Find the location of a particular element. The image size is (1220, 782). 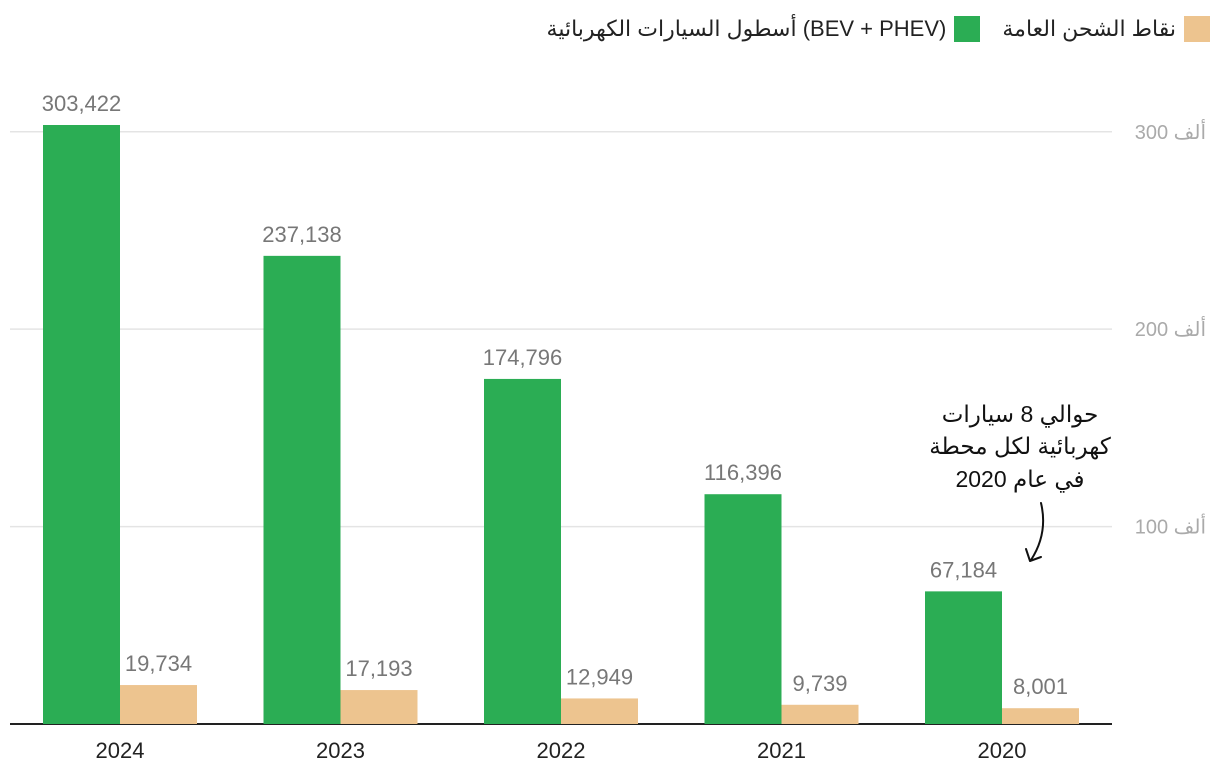

data-label-charging_points: 9,739 is located at coordinates (819, 683).